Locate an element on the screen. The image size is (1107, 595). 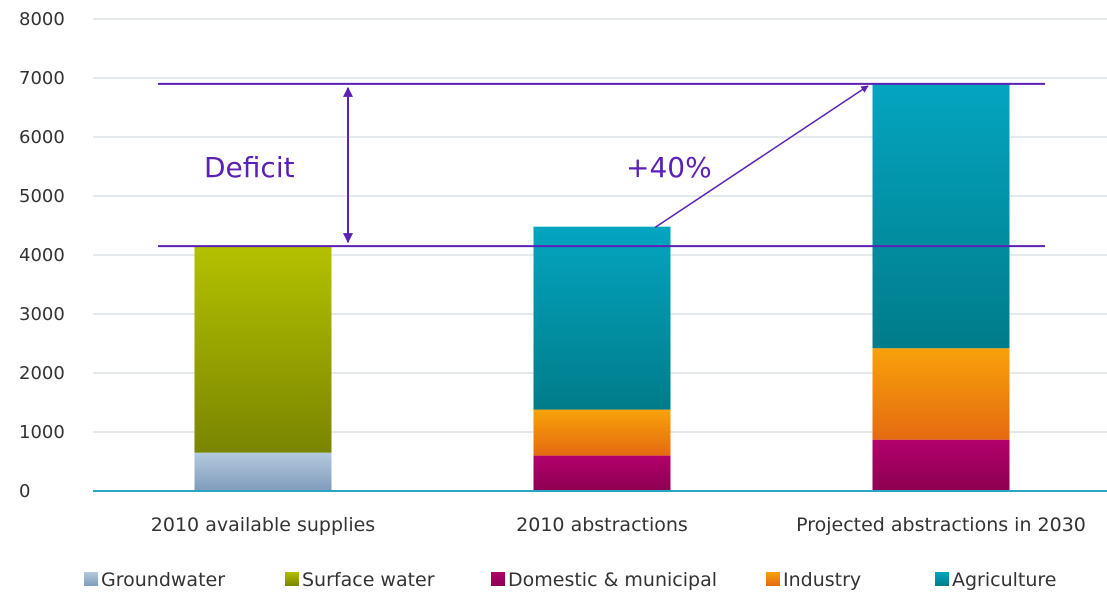
x-tick-label: 2010 available supplies is located at coordinates (263, 525).